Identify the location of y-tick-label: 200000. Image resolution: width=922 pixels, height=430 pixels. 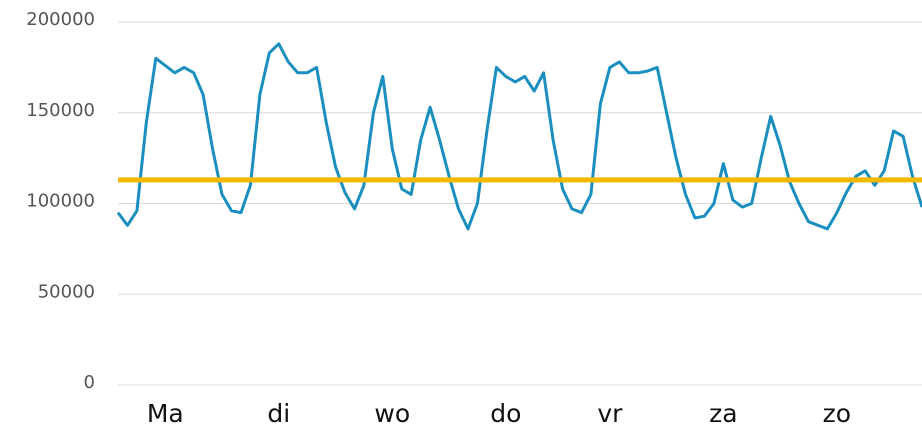
(60, 19).